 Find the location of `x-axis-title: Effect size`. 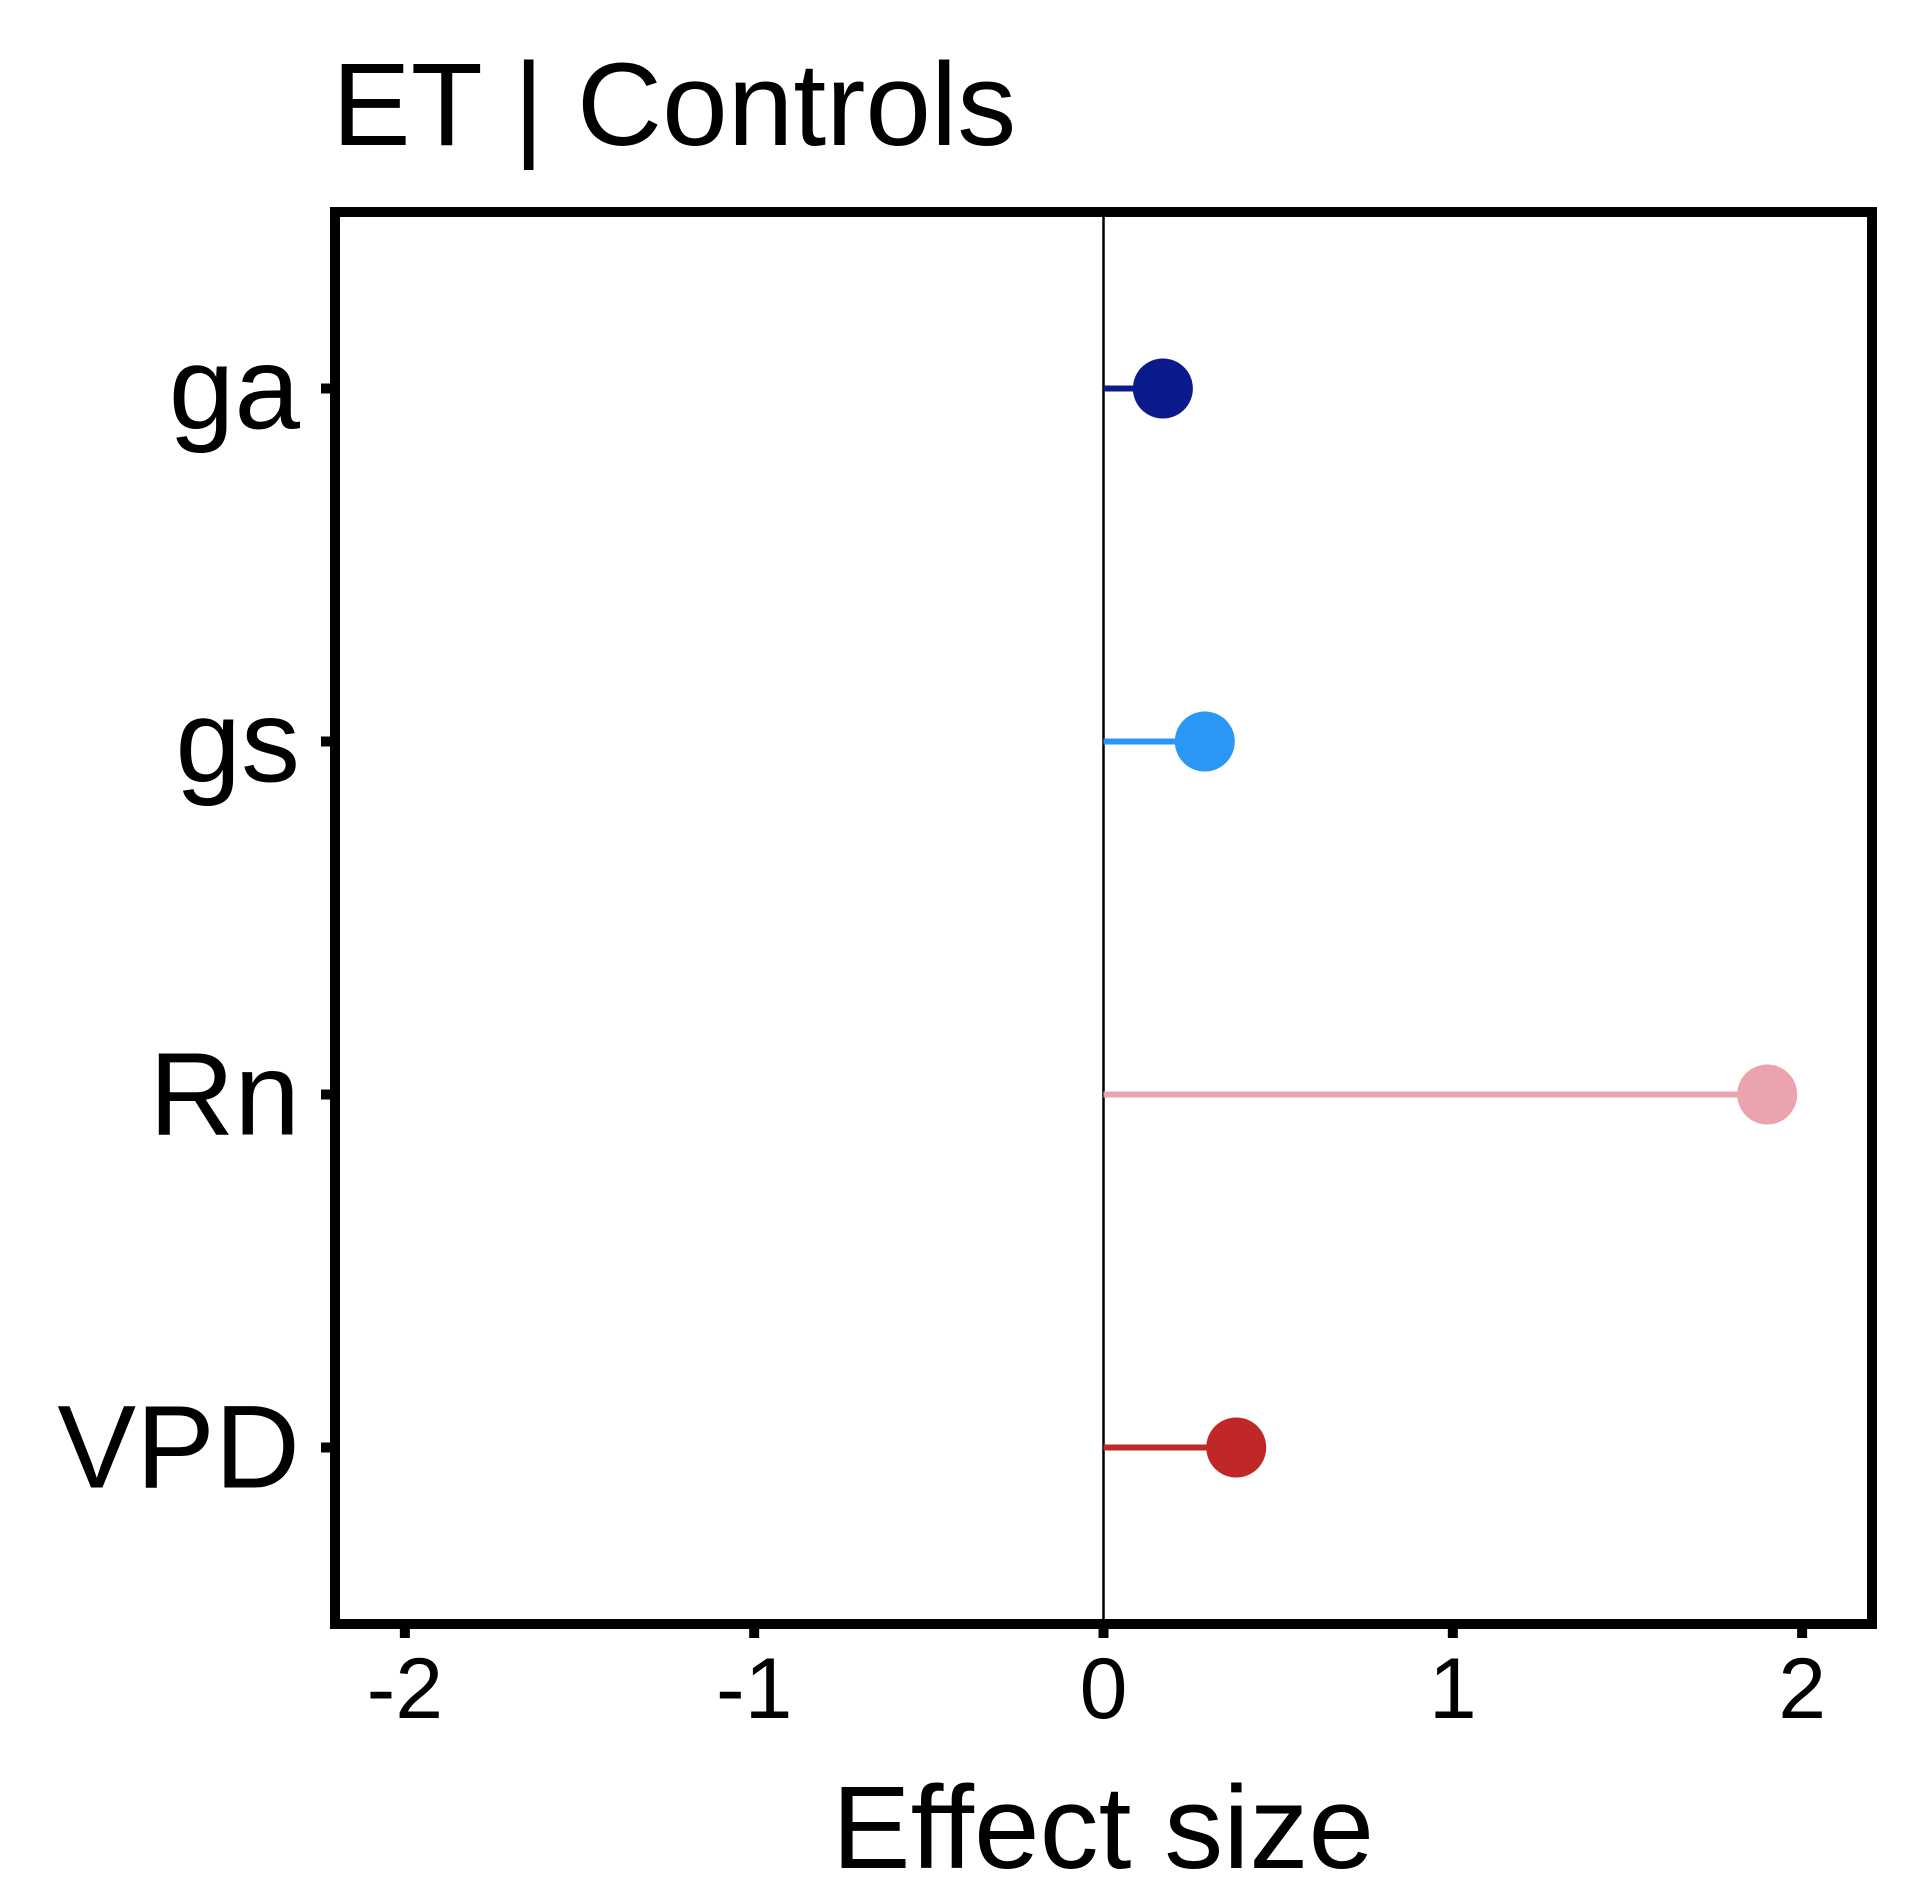

x-axis-title: Effect size is located at coordinates (1103, 1828).